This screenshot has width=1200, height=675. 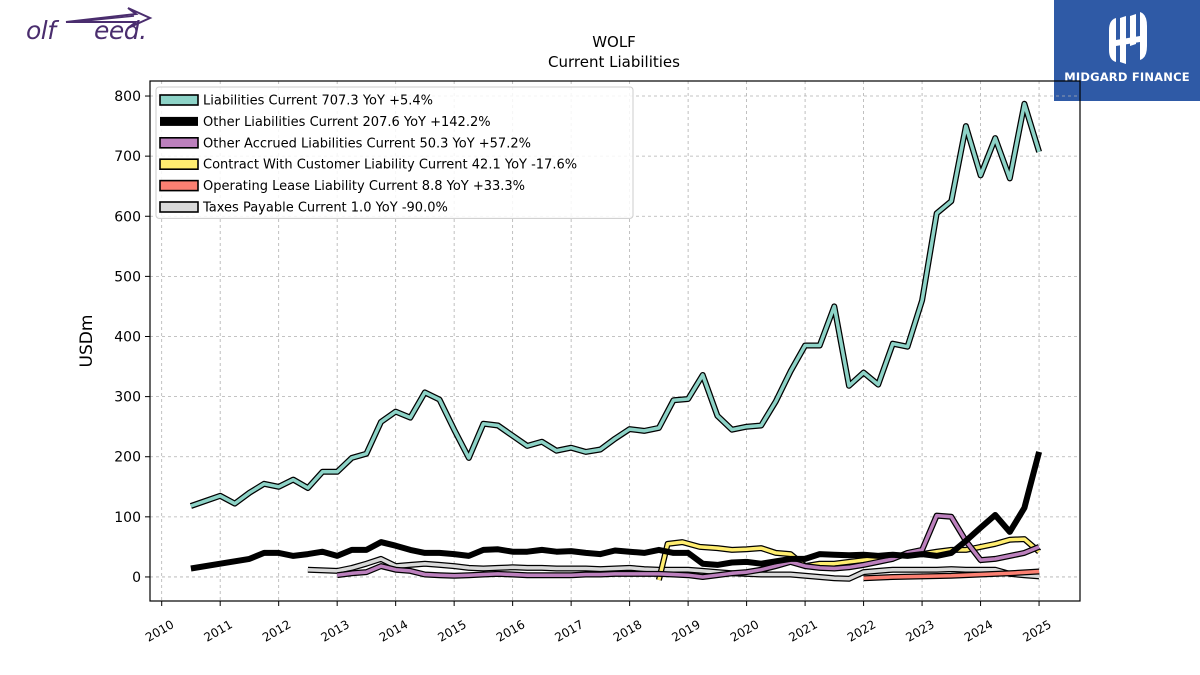 I want to click on x-tick-label: 2013, so click(x=334, y=630).